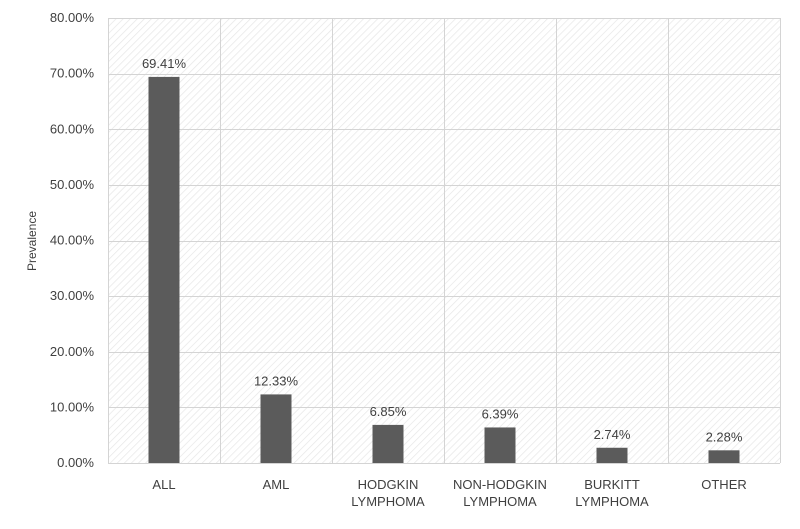  I want to click on y-tick-label: 20.00%, so click(72, 351).